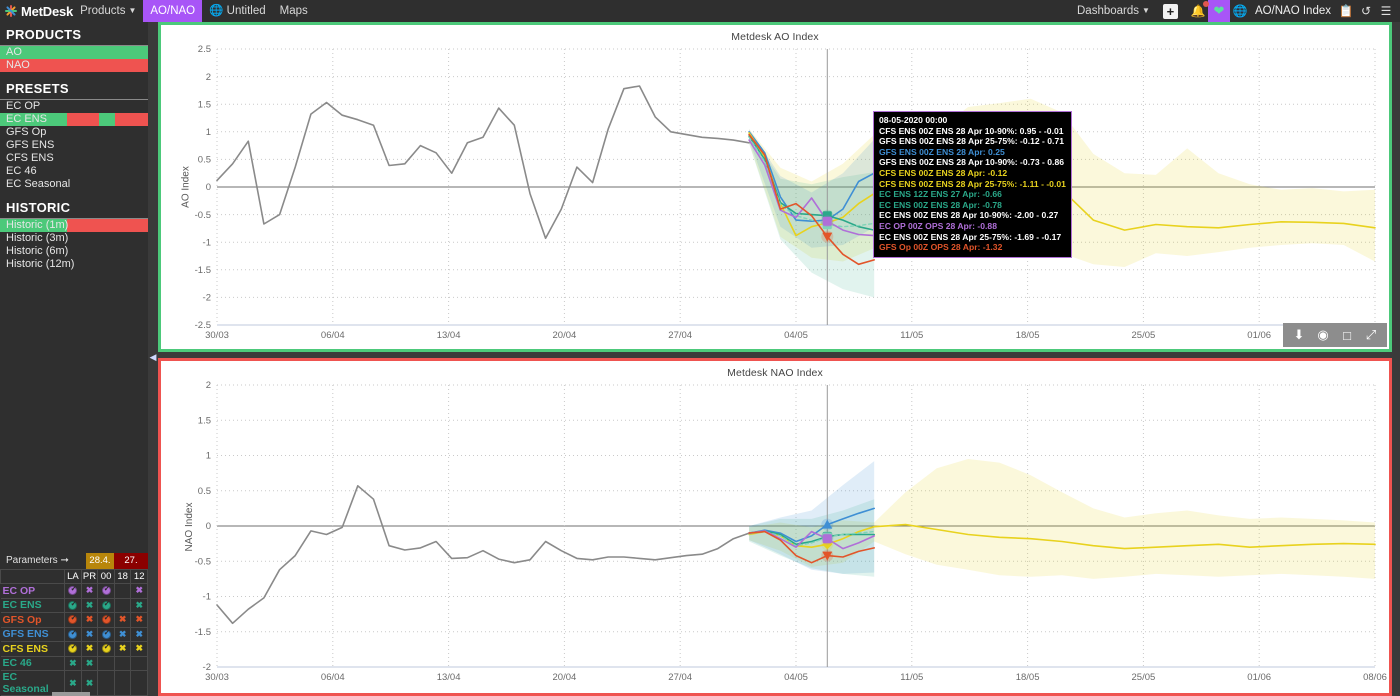  I want to click on download-icon: ⬇, so click(1299, 334).